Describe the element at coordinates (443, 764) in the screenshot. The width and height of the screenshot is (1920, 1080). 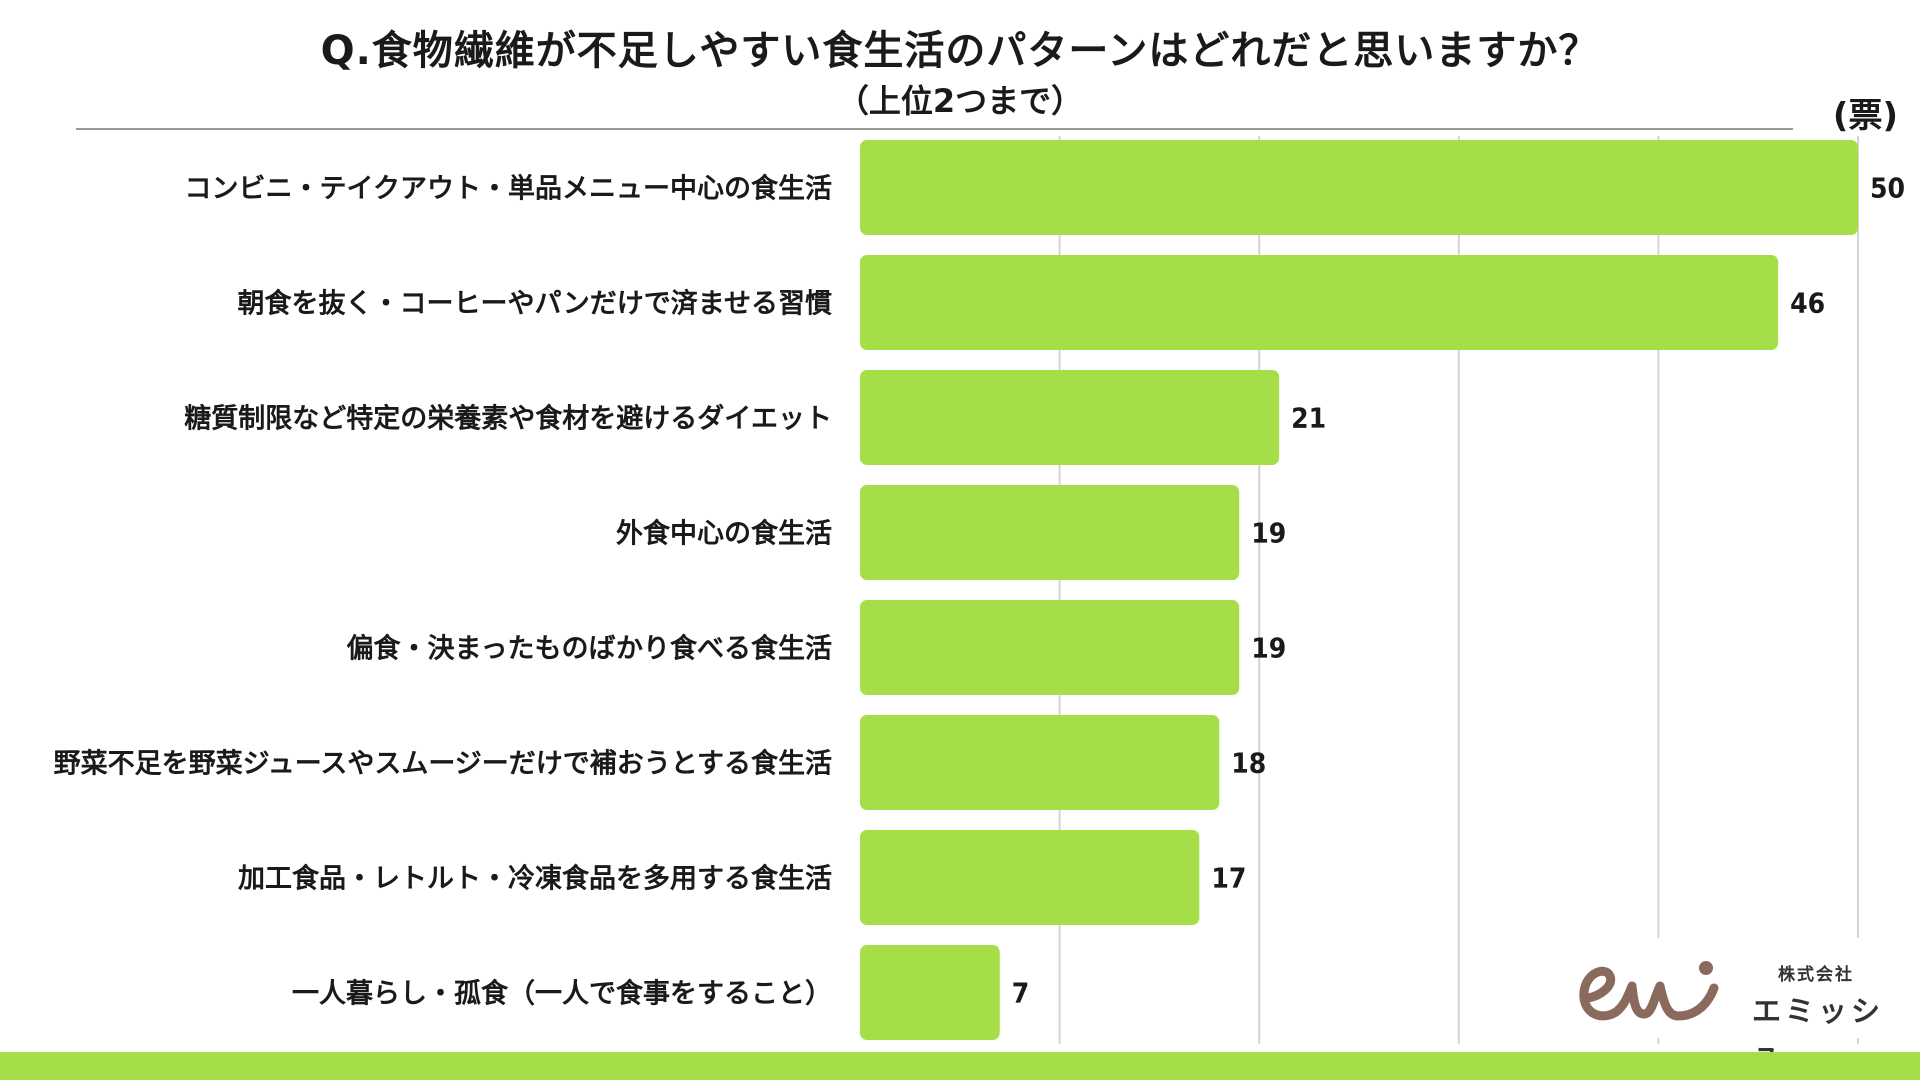
I see `category-label: 野菜不足を野菜ジュースやスムージーだけで補おうとする食生活` at that location.